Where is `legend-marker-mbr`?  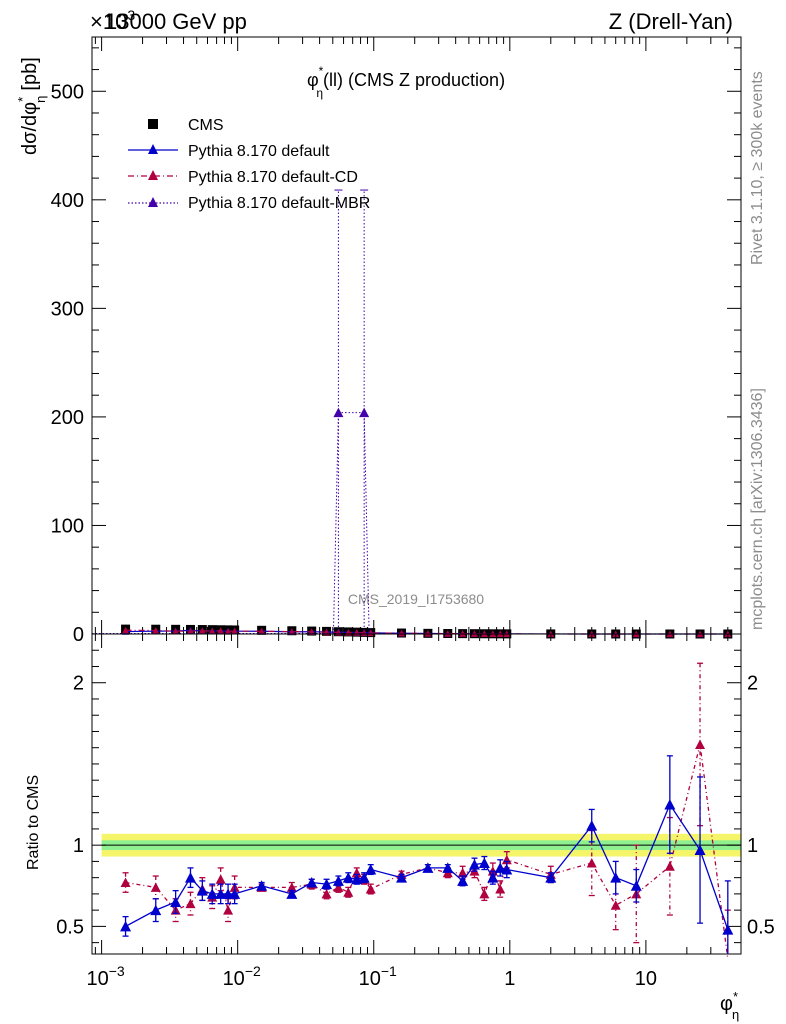
legend-marker-mbr is located at coordinates (153, 202).